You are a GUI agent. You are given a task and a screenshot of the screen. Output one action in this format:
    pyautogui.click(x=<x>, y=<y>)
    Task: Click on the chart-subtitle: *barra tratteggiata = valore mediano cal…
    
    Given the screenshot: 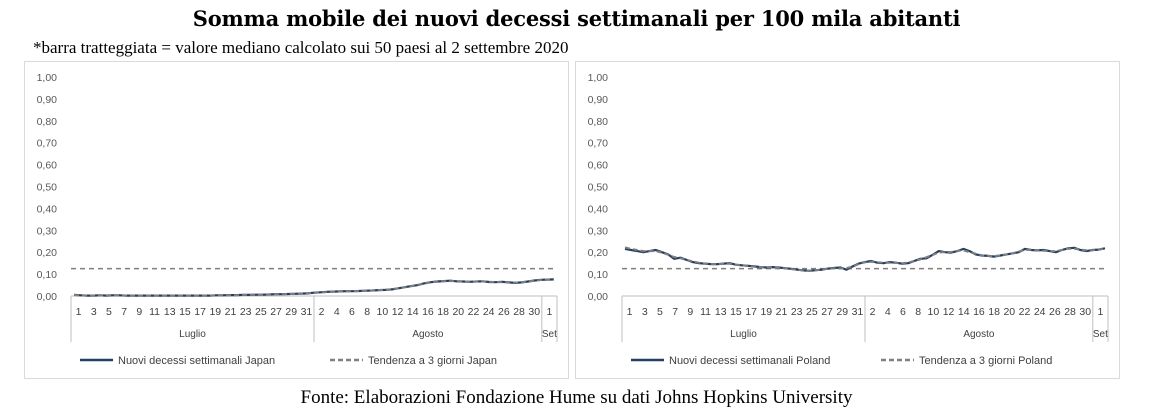 What is the action you would take?
    pyautogui.click(x=301, y=47)
    